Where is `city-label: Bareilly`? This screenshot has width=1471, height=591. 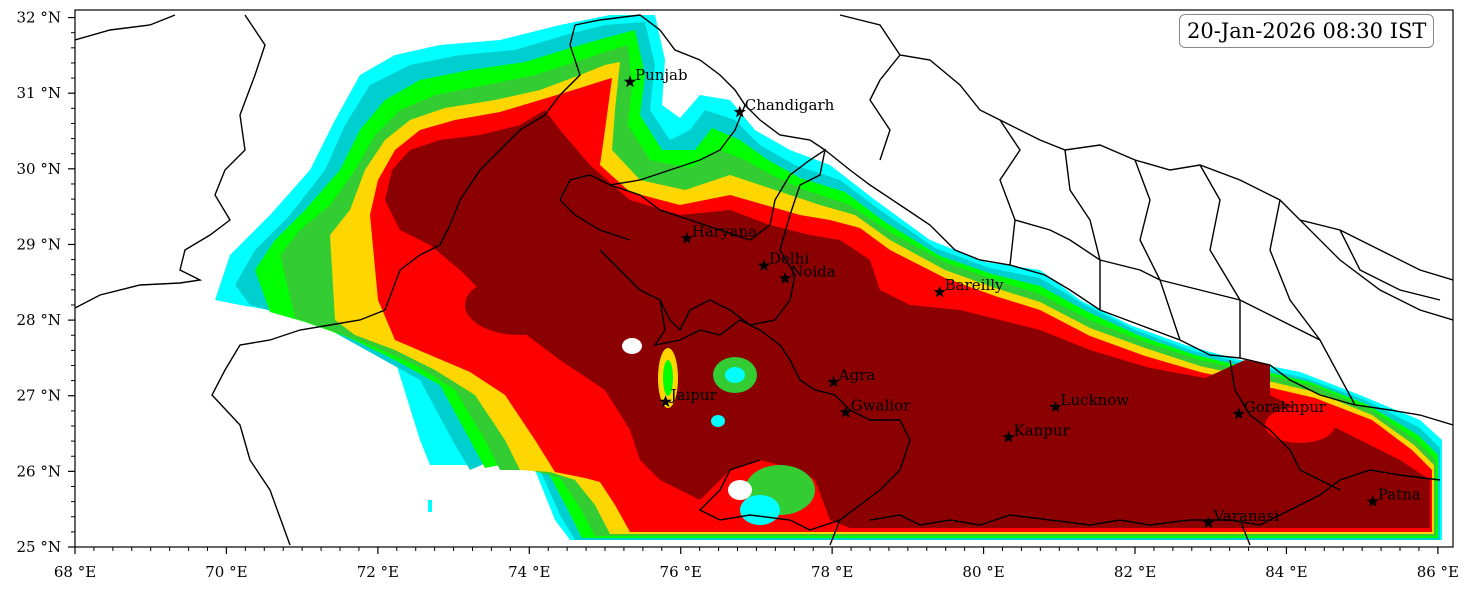
city-label: Bareilly is located at coordinates (974, 285).